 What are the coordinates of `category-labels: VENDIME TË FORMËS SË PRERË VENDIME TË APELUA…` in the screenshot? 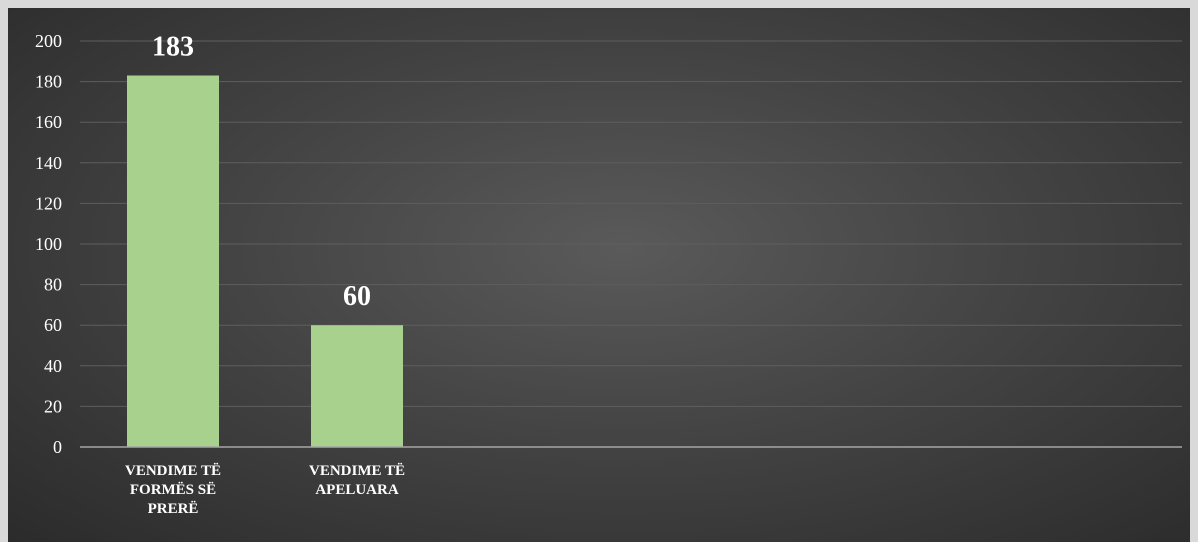 It's located at (265, 490).